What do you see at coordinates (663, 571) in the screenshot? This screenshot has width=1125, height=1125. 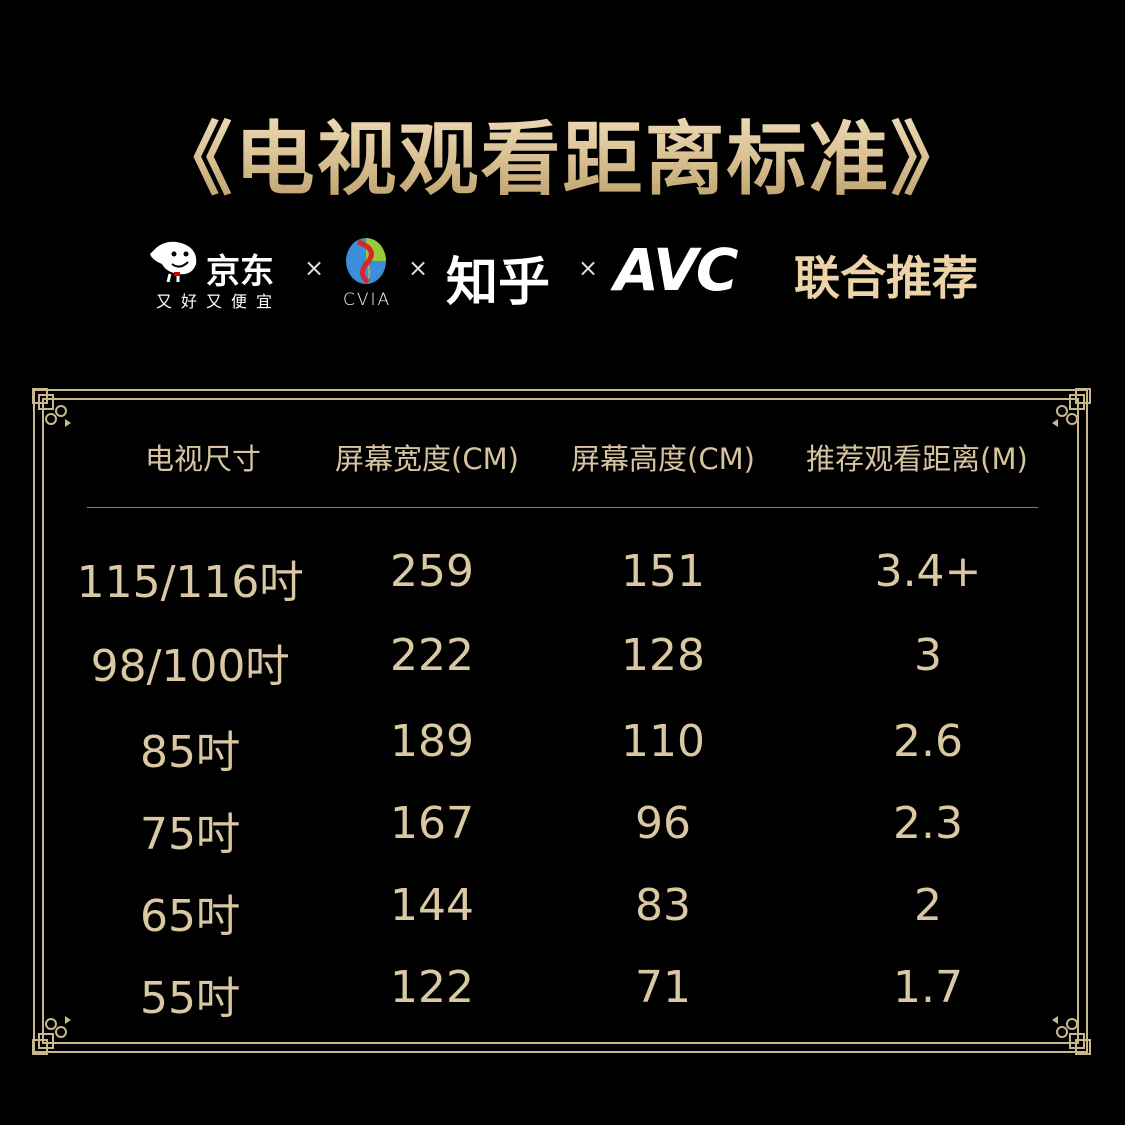 I see `cell-screen-height: 151` at bounding box center [663, 571].